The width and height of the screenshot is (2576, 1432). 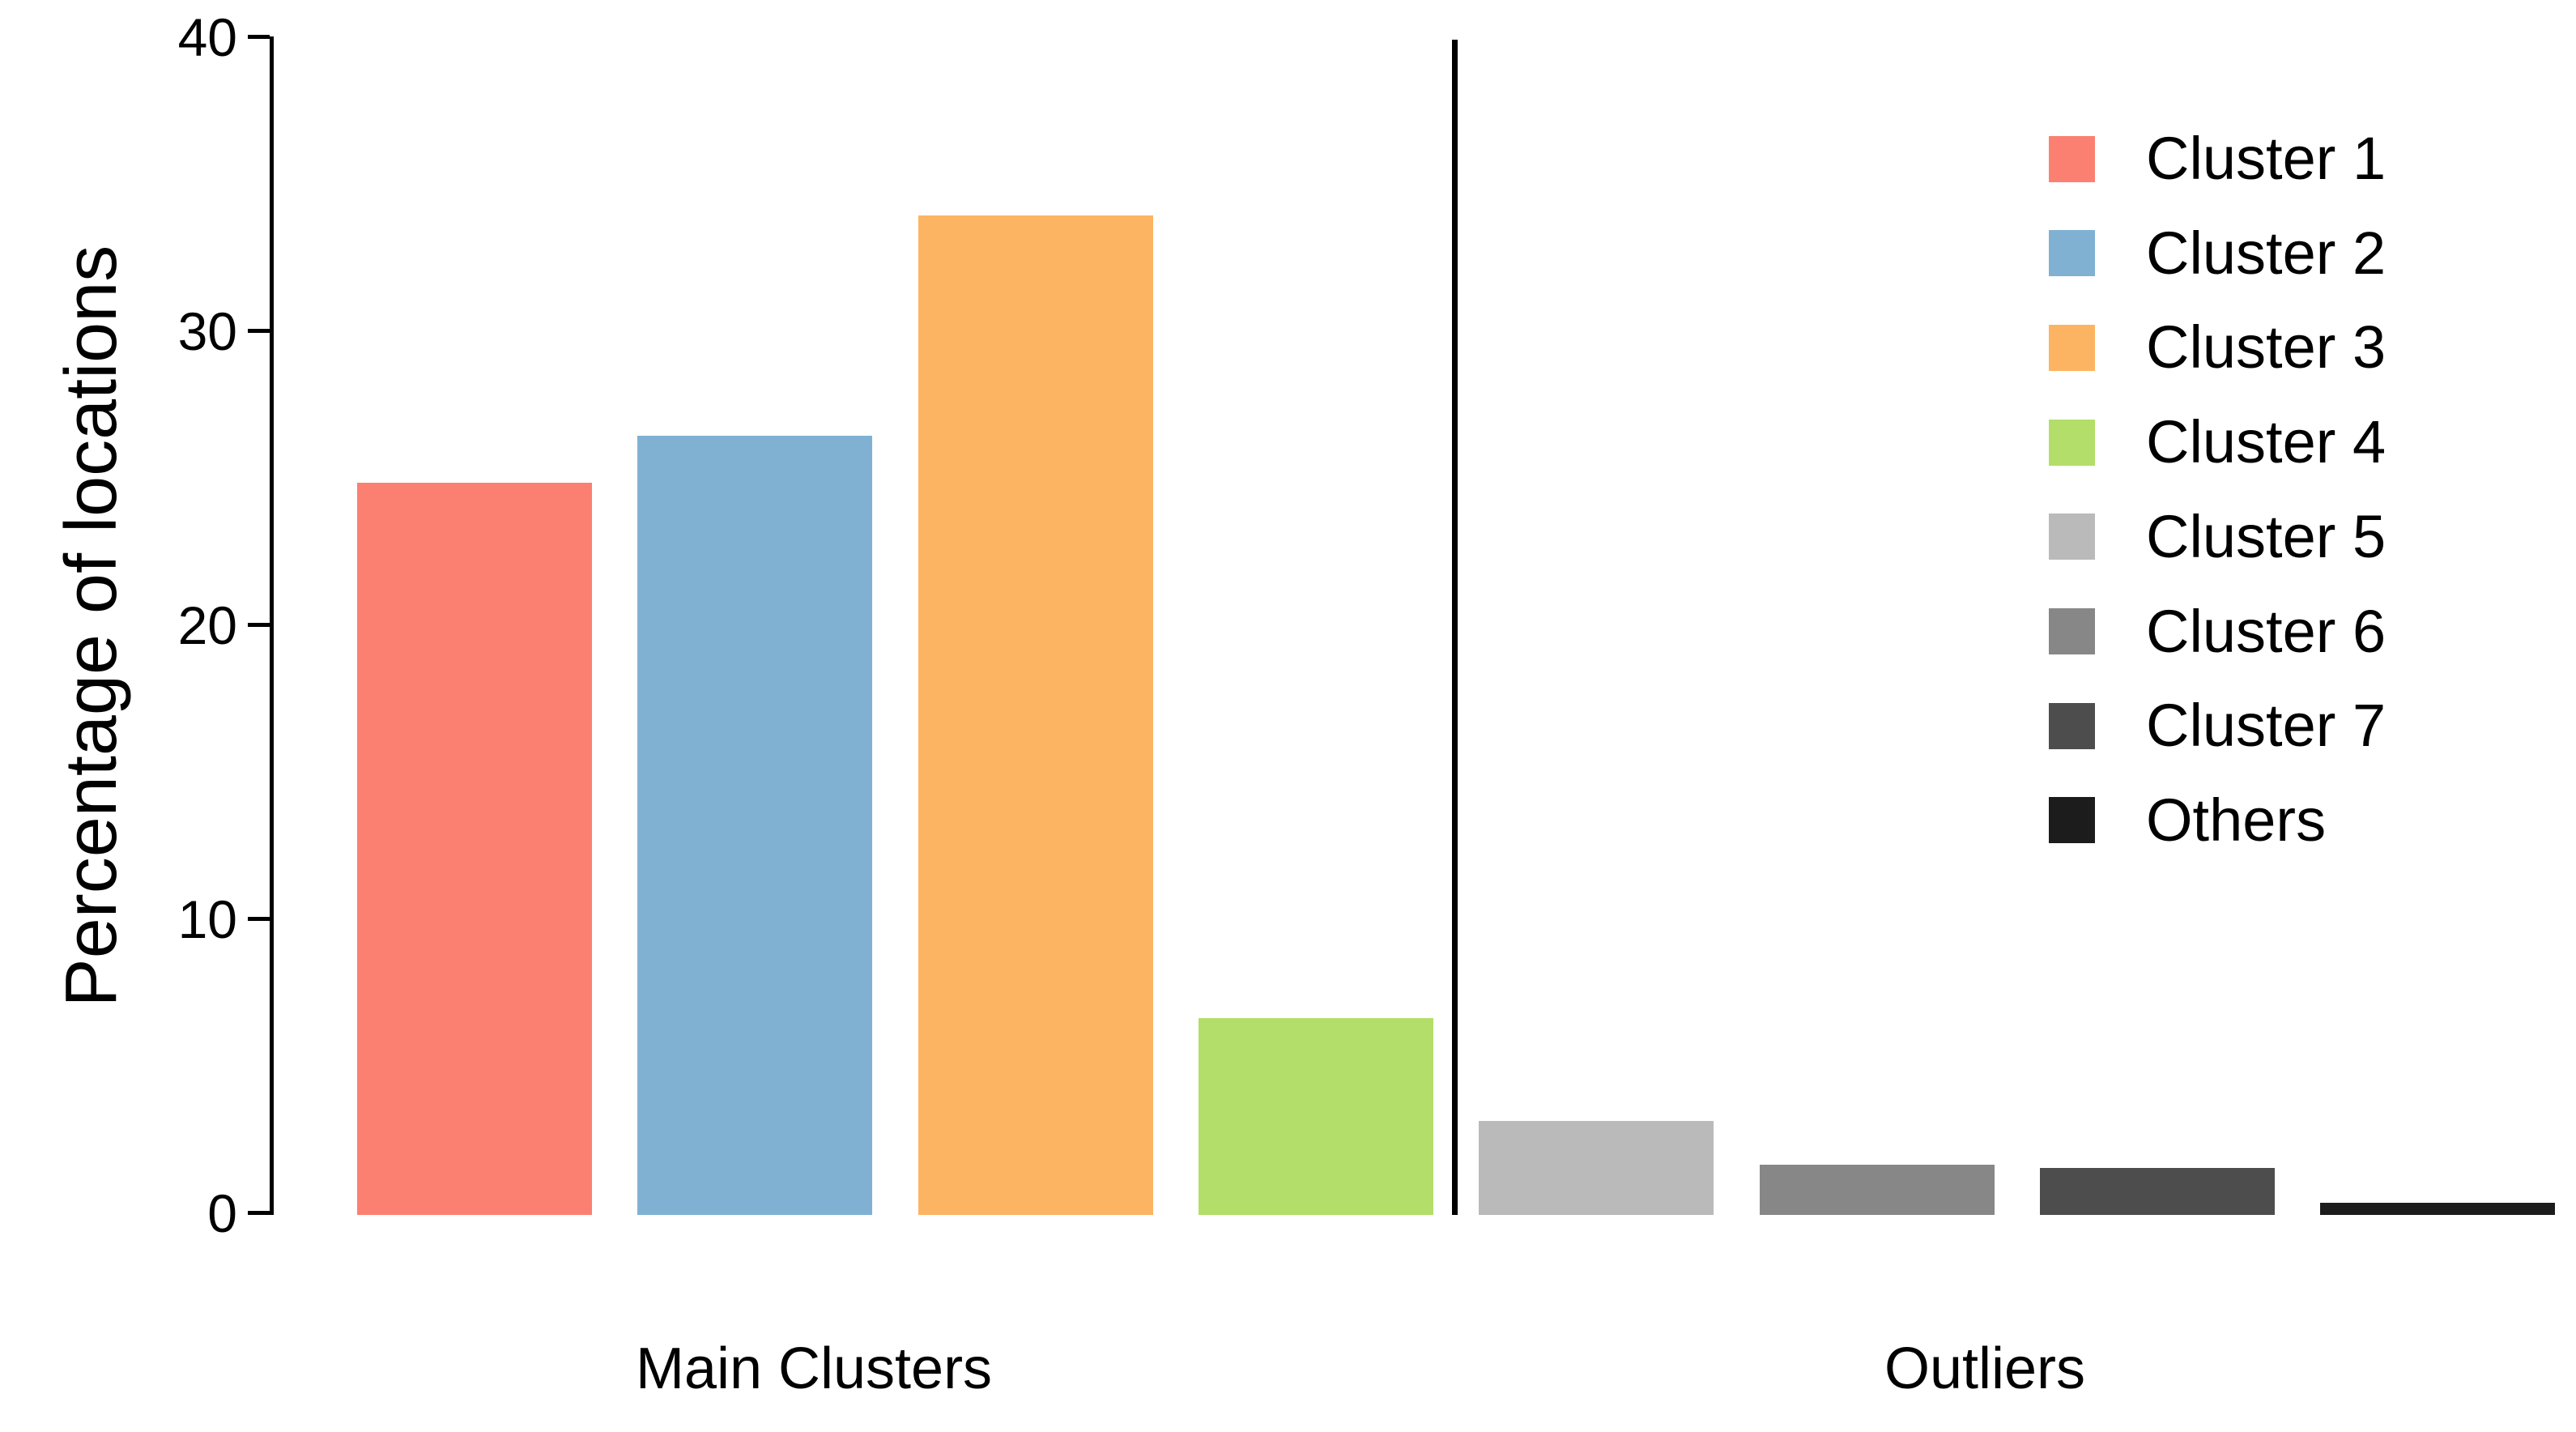 I want to click on legend-label-cluster-7: Cluster 7, so click(x=2266, y=726).